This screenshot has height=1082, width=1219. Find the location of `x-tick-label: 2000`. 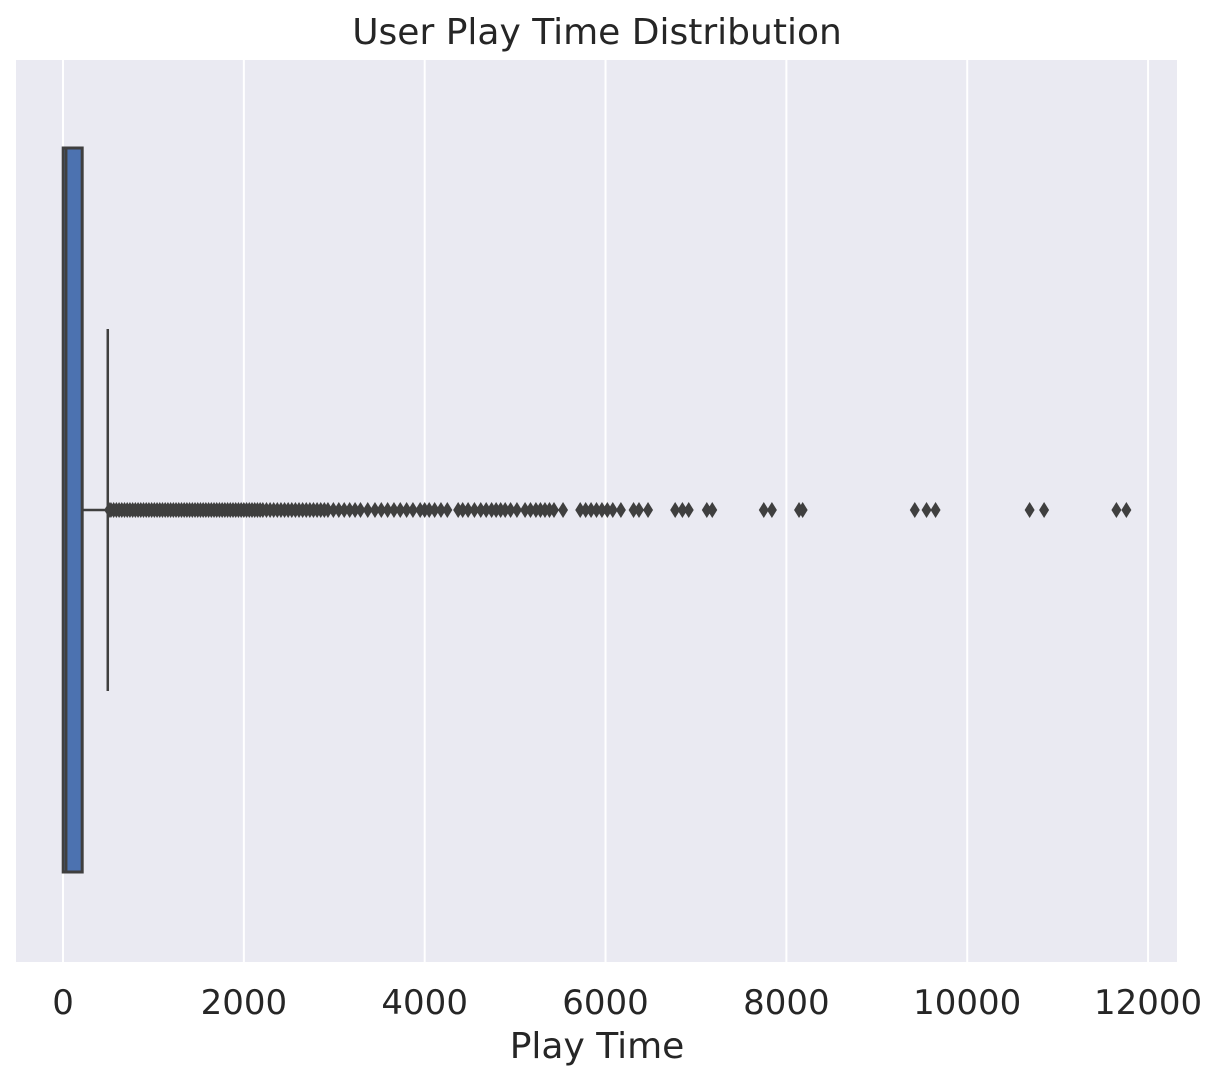

x-tick-label: 2000 is located at coordinates (244, 1003).